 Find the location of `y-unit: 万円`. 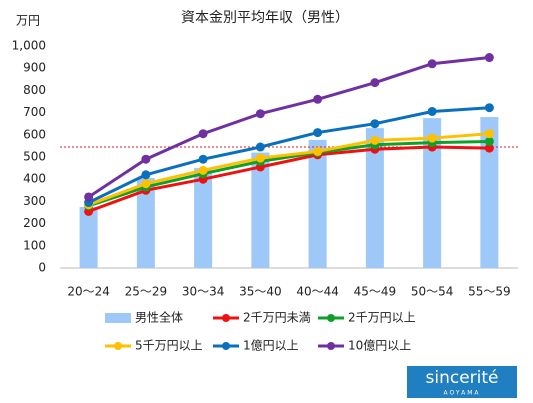

y-unit: 万円 is located at coordinates (28, 21).